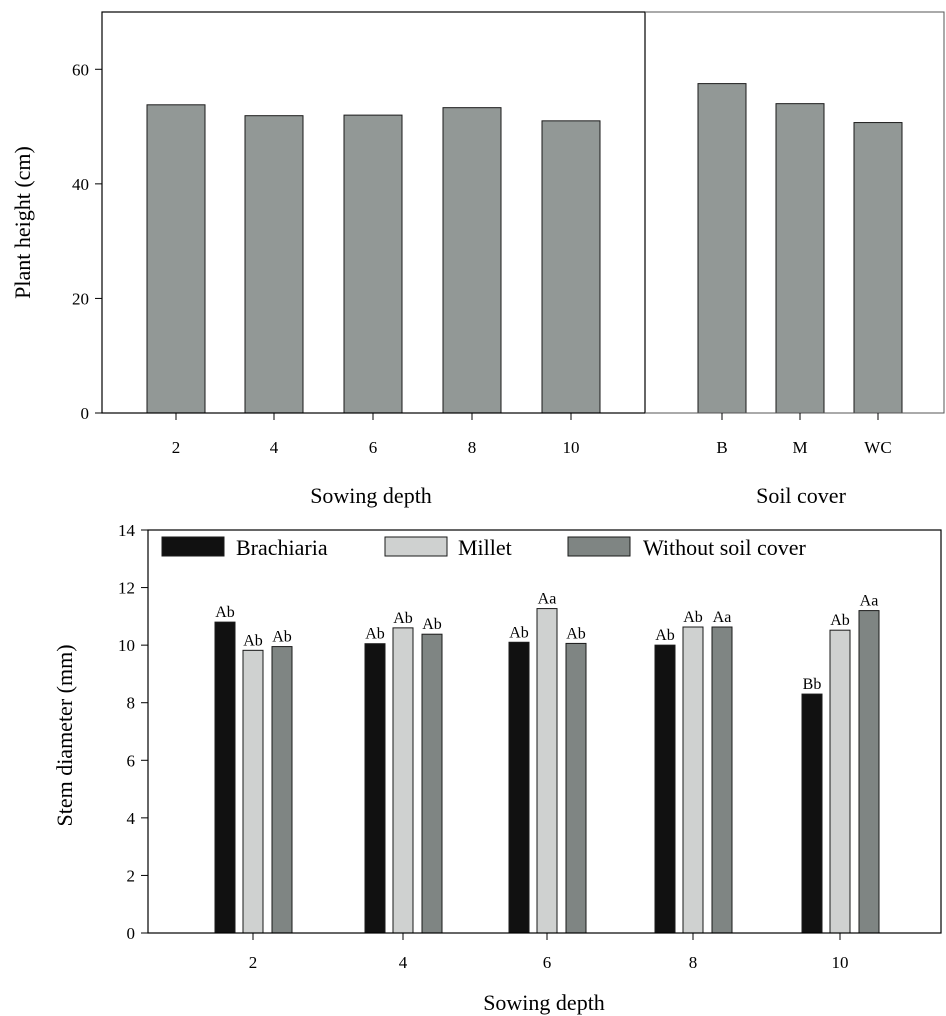  I want to click on legend-label-brachiaria: Brachiaria, so click(282, 547).